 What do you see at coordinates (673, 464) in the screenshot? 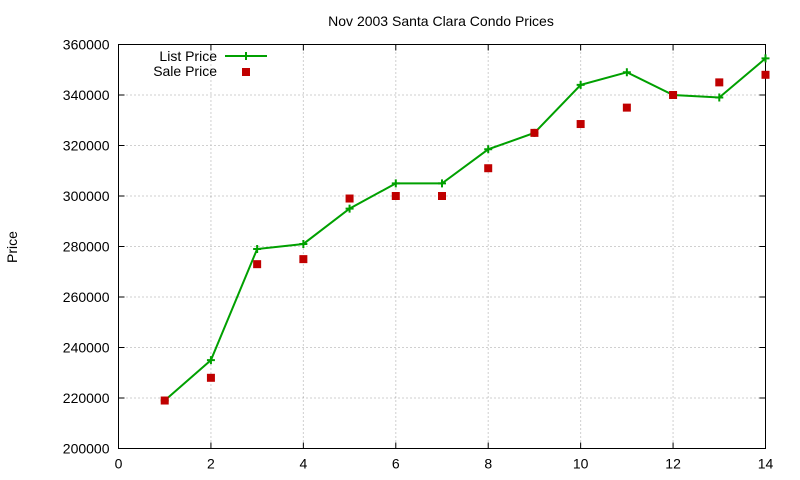
I see `x-tick-label: 12` at bounding box center [673, 464].